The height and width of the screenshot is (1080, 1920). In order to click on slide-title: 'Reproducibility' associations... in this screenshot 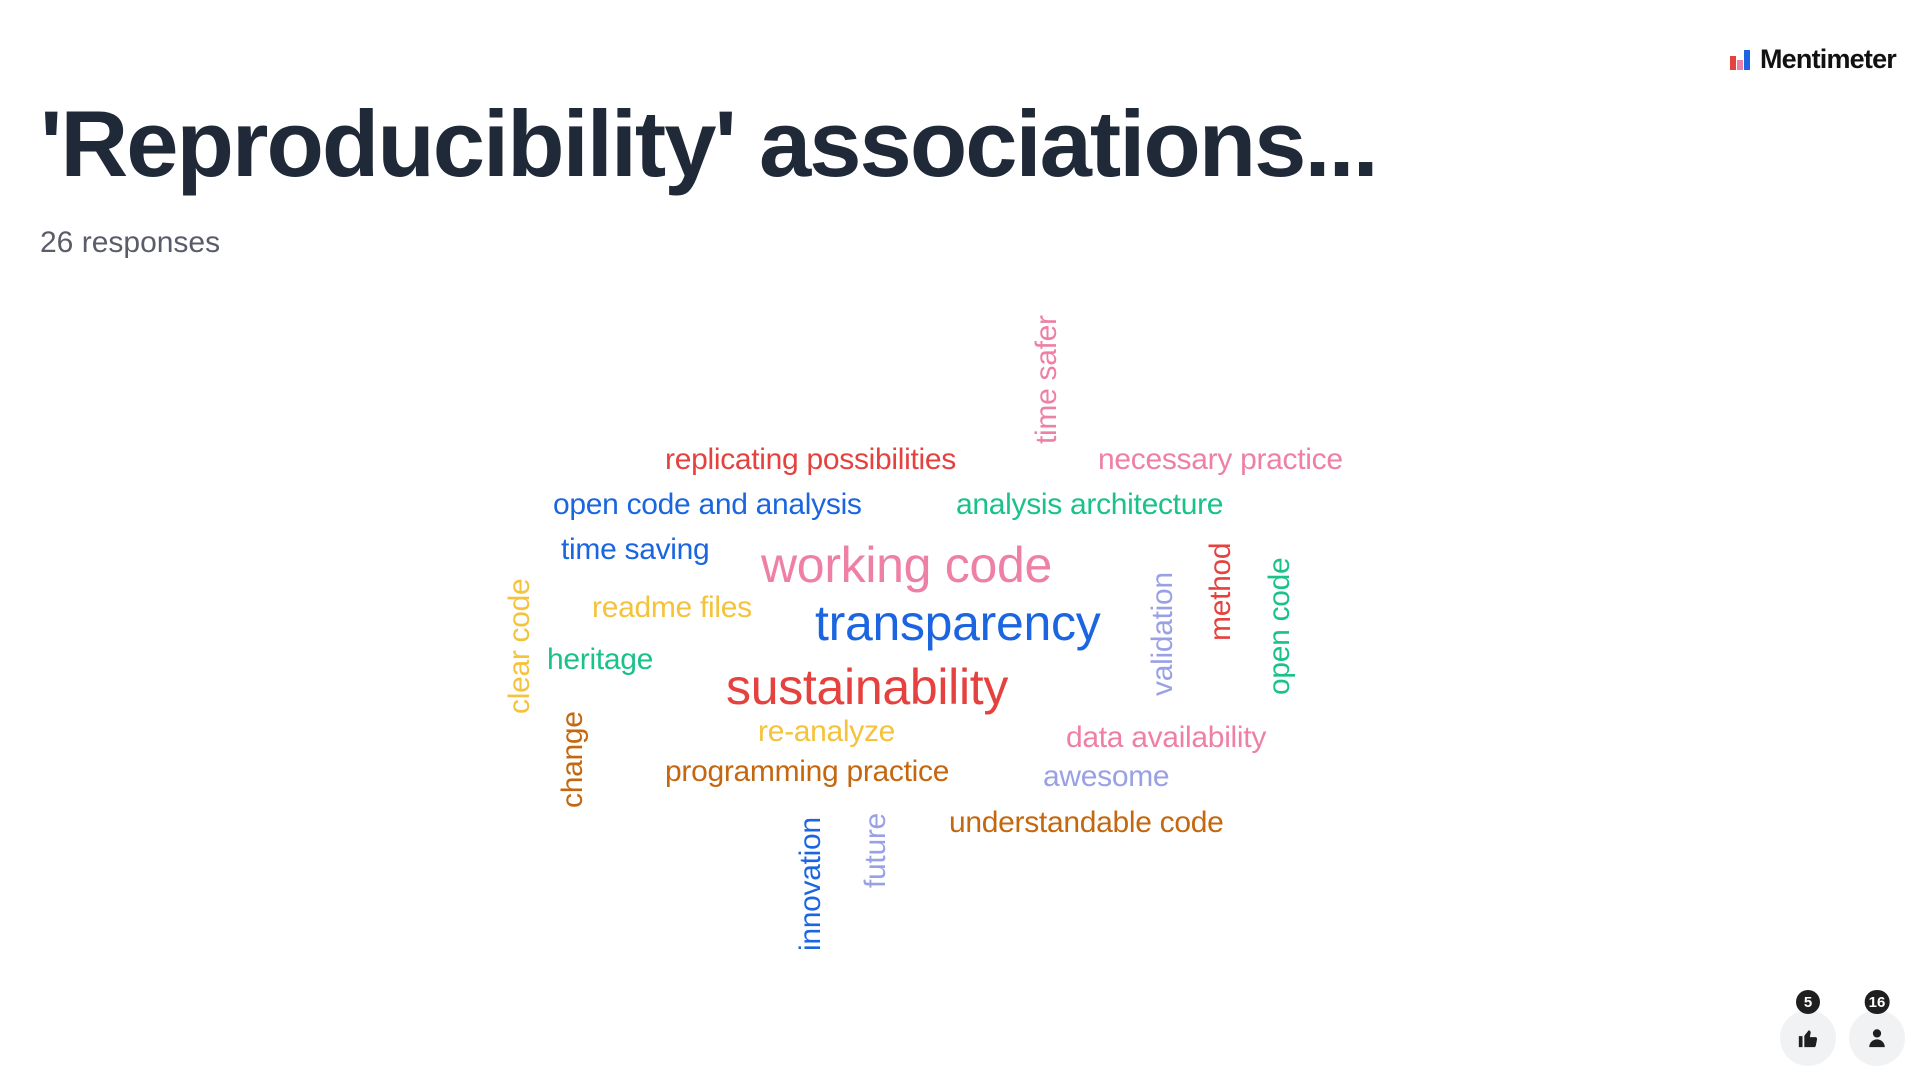, I will do `click(709, 143)`.